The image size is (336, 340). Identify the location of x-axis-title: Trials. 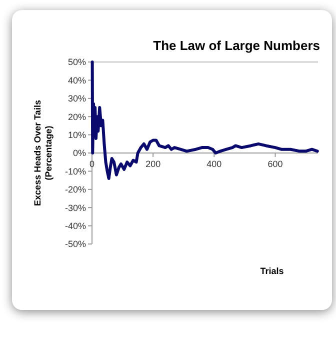
(272, 271).